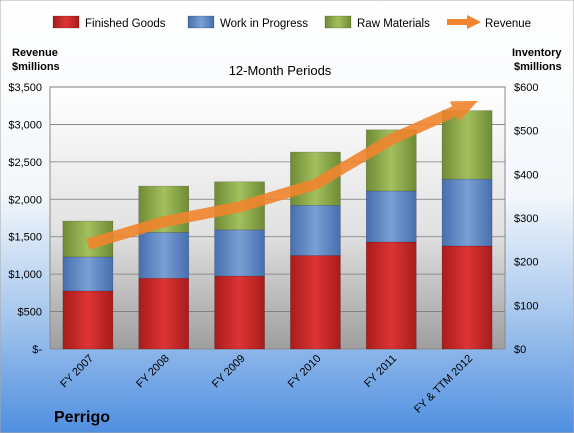  I want to click on right-tick-label: $300, so click(526, 219).